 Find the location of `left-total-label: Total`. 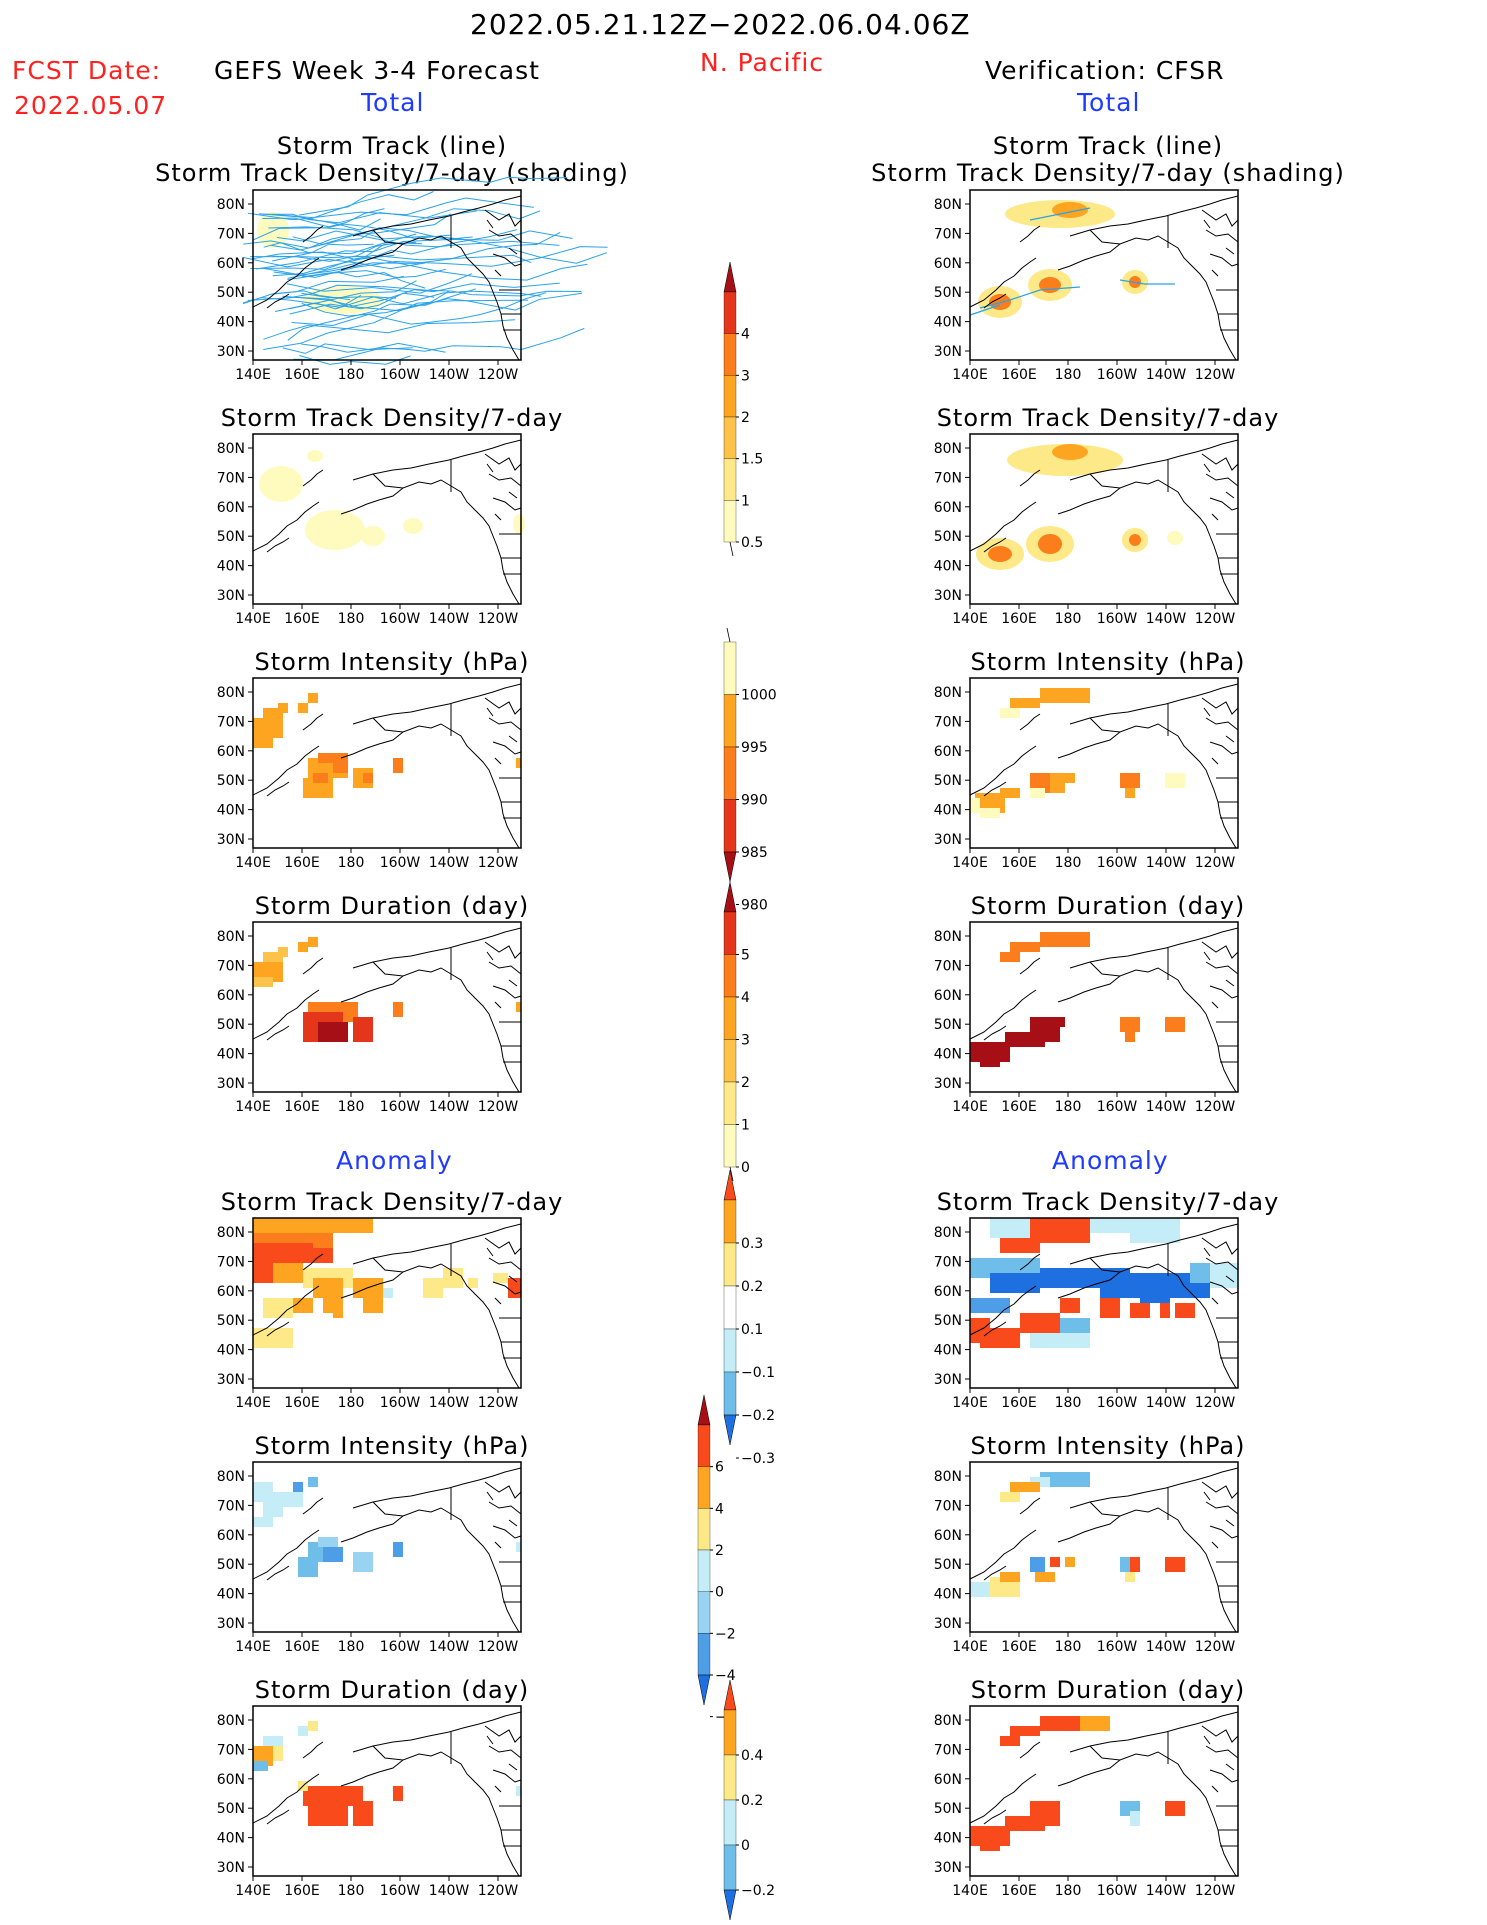

left-total-label: Total is located at coordinates (393, 102).